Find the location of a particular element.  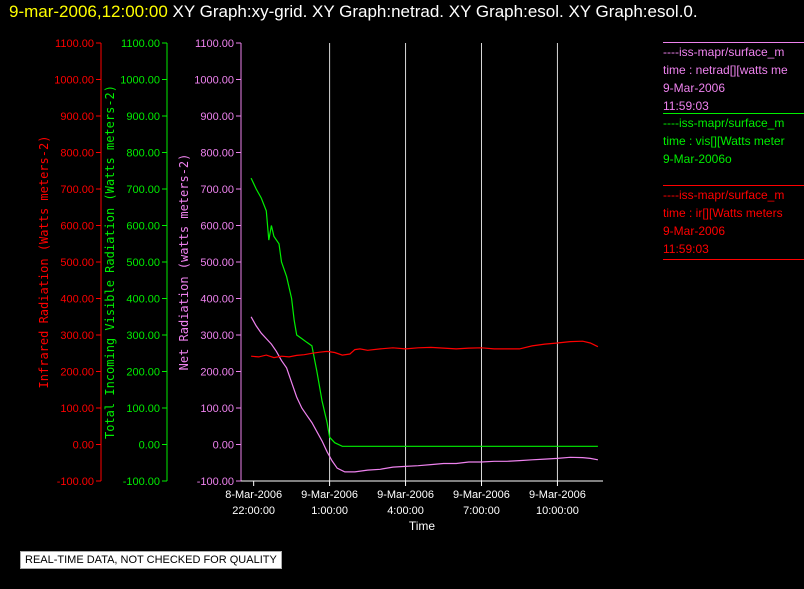

y-axis-title: Infrared Radiation (Watts meters-2) is located at coordinates (44, 262).